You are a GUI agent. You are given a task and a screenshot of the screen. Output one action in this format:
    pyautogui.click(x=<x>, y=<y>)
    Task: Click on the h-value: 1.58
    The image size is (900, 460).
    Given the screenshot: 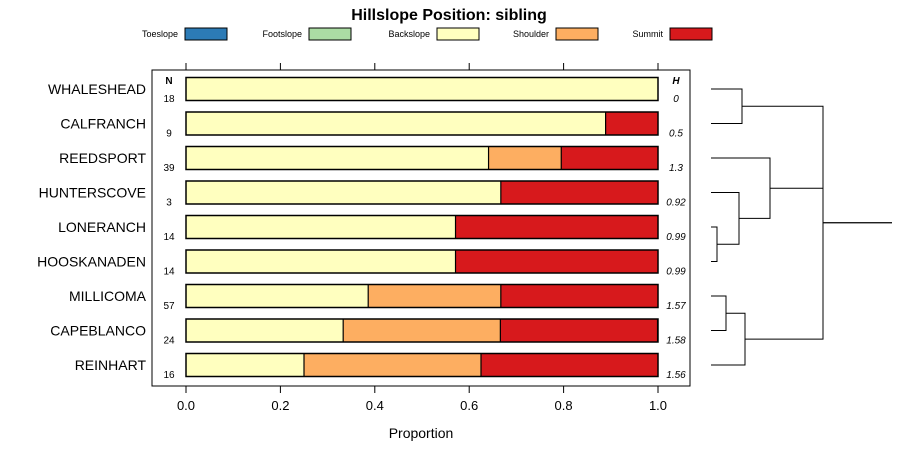 What is the action you would take?
    pyautogui.click(x=676, y=341)
    